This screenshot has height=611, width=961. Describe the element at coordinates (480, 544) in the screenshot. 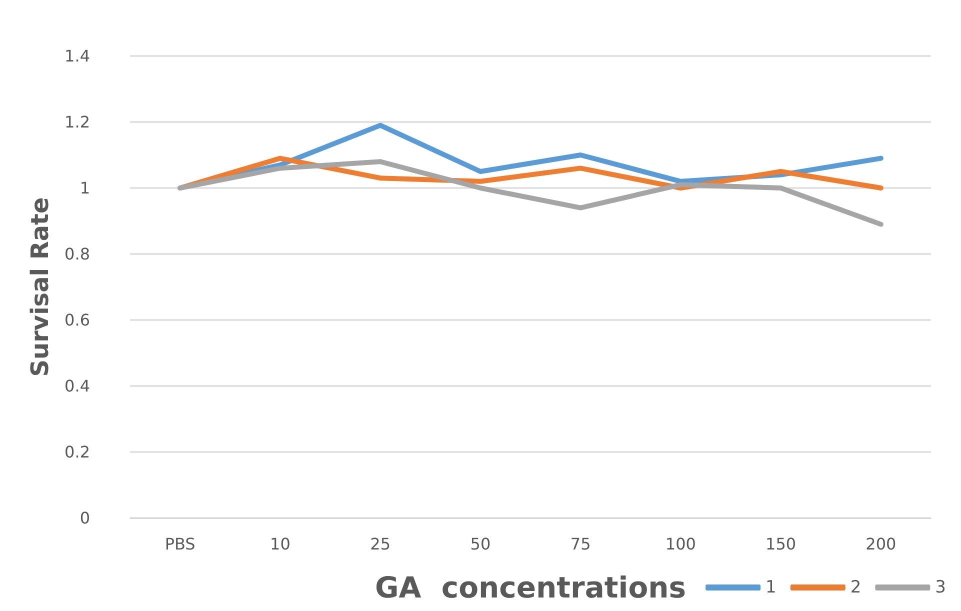

I see `x-tick-label: 50` at that location.